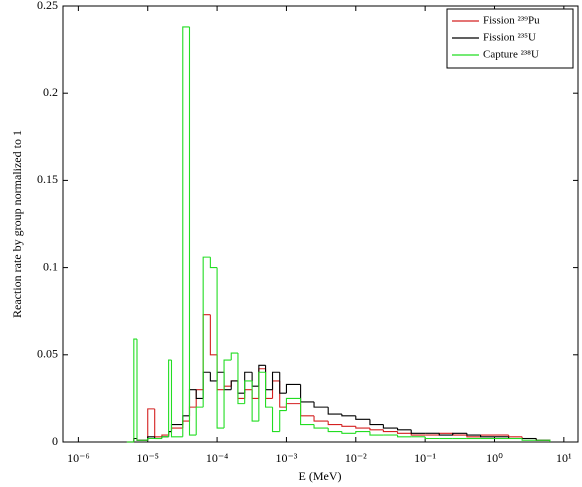 This screenshot has height=487, width=582. What do you see at coordinates (47, 354) in the screenshot?
I see `y-tick-label: 0.05` at bounding box center [47, 354].